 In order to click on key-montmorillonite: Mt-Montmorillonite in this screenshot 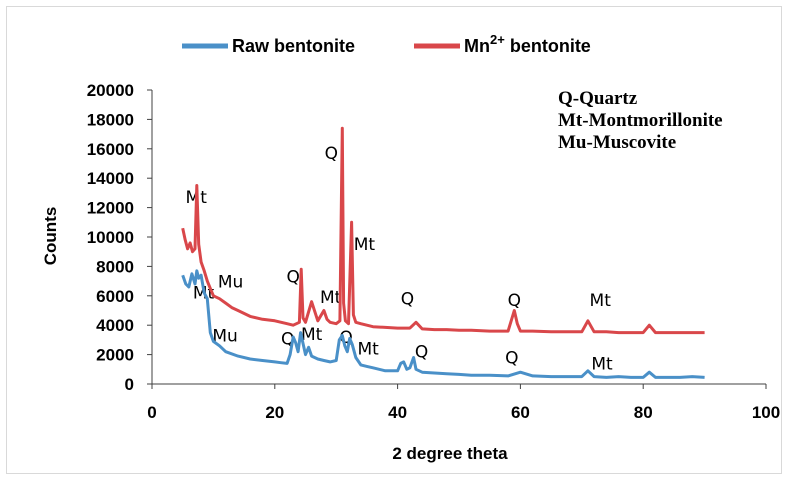, I will do `click(640, 120)`.